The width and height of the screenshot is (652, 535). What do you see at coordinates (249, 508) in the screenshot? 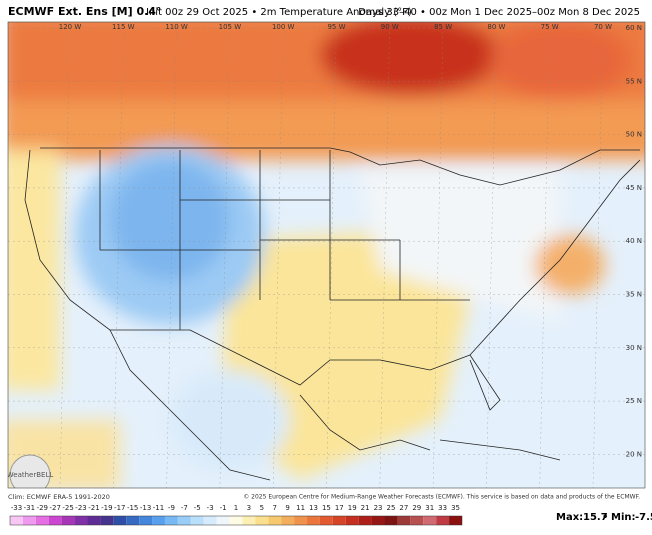
I see `colorbar-label: 3` at bounding box center [249, 508].